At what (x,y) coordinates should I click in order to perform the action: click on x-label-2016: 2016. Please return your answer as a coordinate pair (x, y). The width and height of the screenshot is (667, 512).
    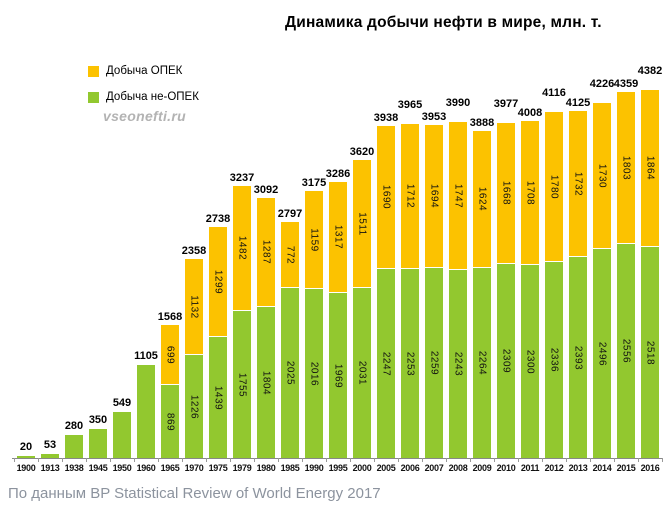
    Looking at the image, I should click on (650, 468).